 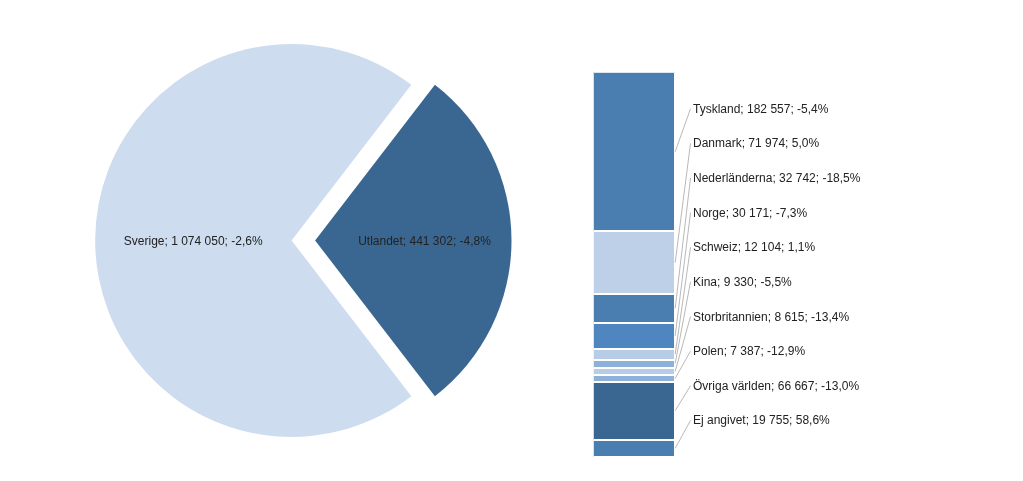 What do you see at coordinates (425, 240) in the screenshot?
I see `slice-label: Utlandet; 441 302; -4,8%` at bounding box center [425, 240].